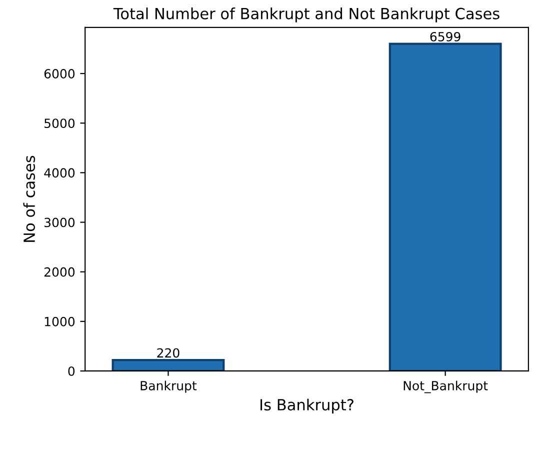 The image size is (542, 458). What do you see at coordinates (306, 15) in the screenshot?
I see `chart-title: Total Number of Bankrupt and Not Bankrupt Cases` at bounding box center [306, 15].